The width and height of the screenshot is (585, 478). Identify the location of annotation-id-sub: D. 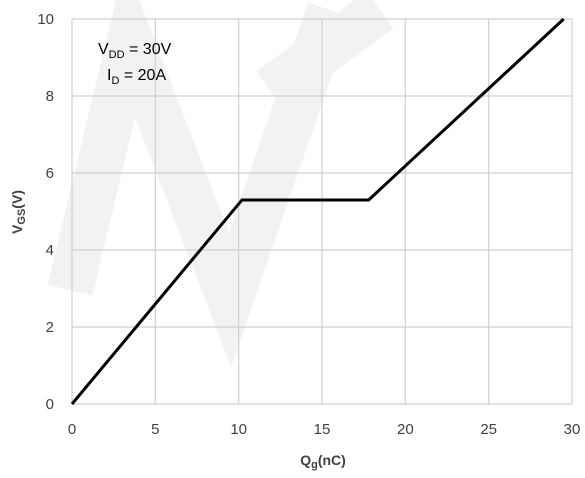
(115, 81).